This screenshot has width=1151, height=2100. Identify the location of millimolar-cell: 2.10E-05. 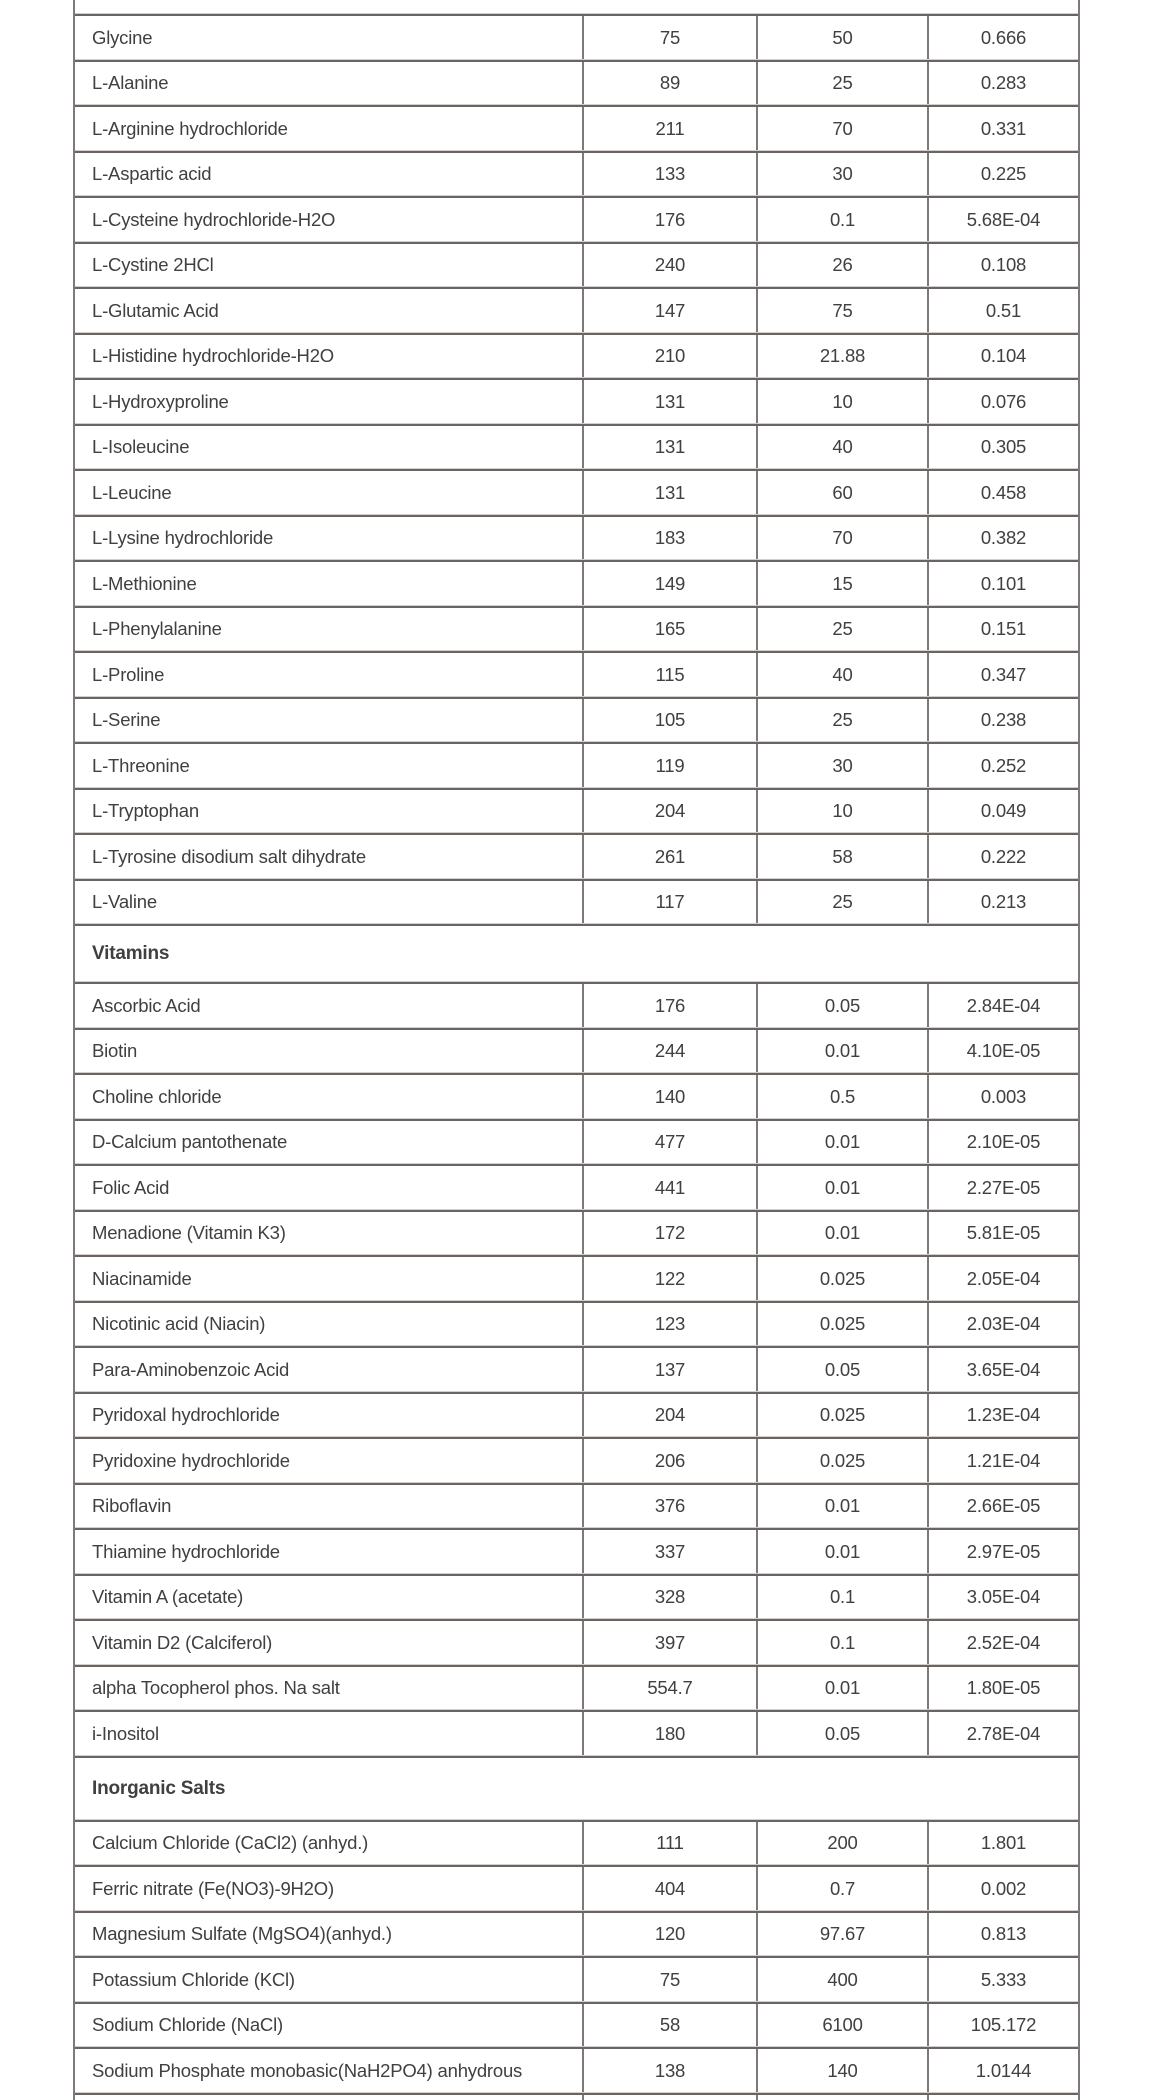
(1003, 1142).